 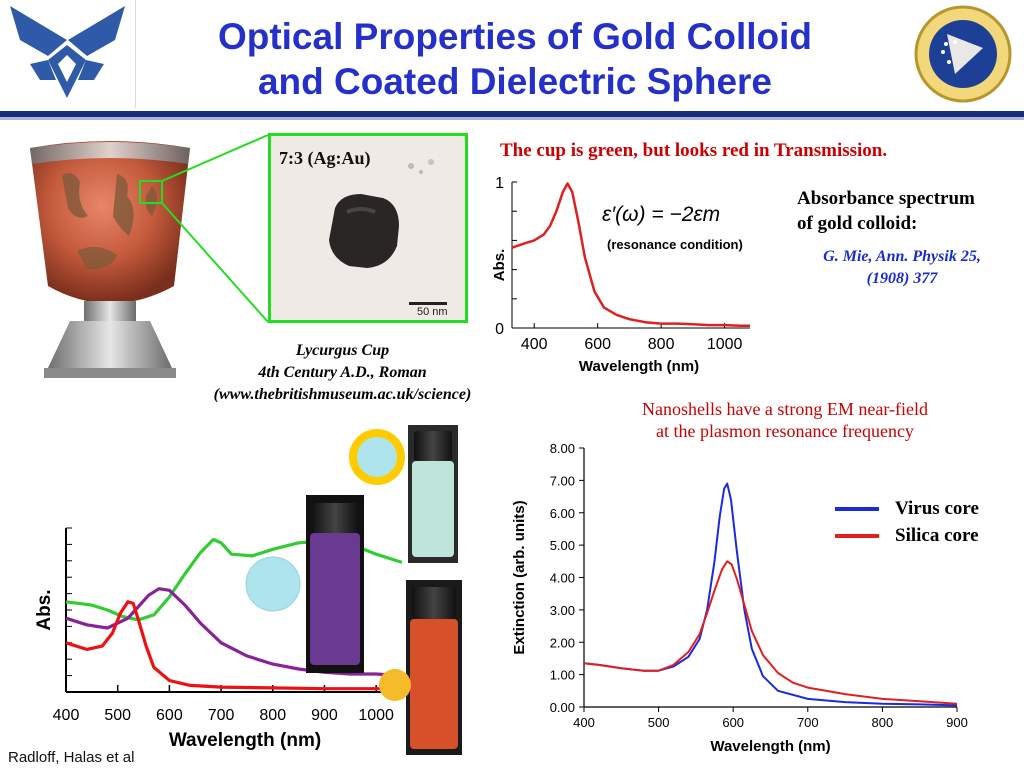 What do you see at coordinates (562, 578) in the screenshot?
I see `chart3-y-tick-label: 4.00` at bounding box center [562, 578].